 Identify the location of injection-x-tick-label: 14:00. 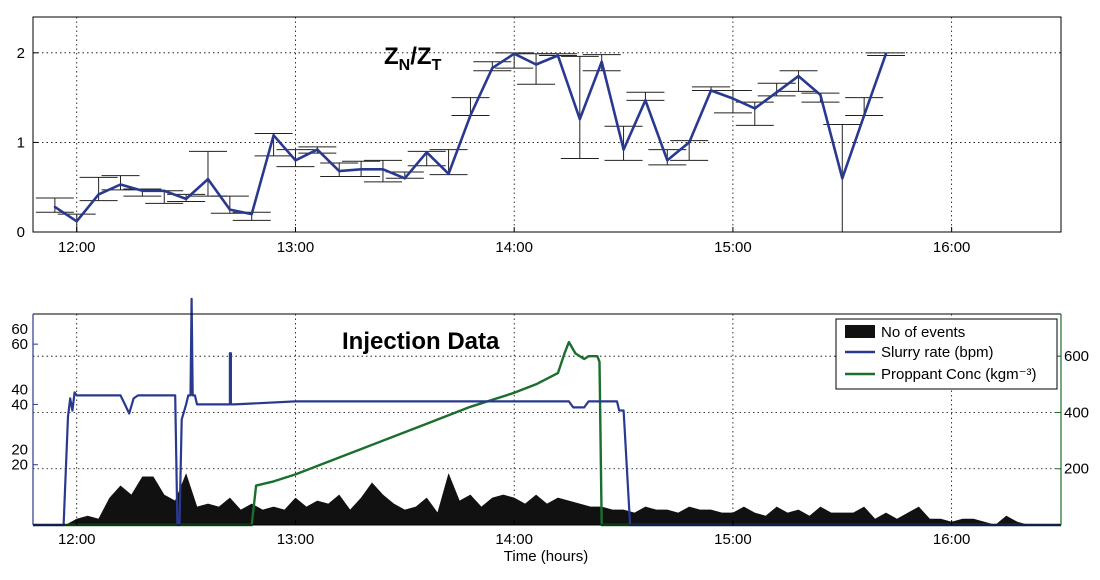
(514, 539).